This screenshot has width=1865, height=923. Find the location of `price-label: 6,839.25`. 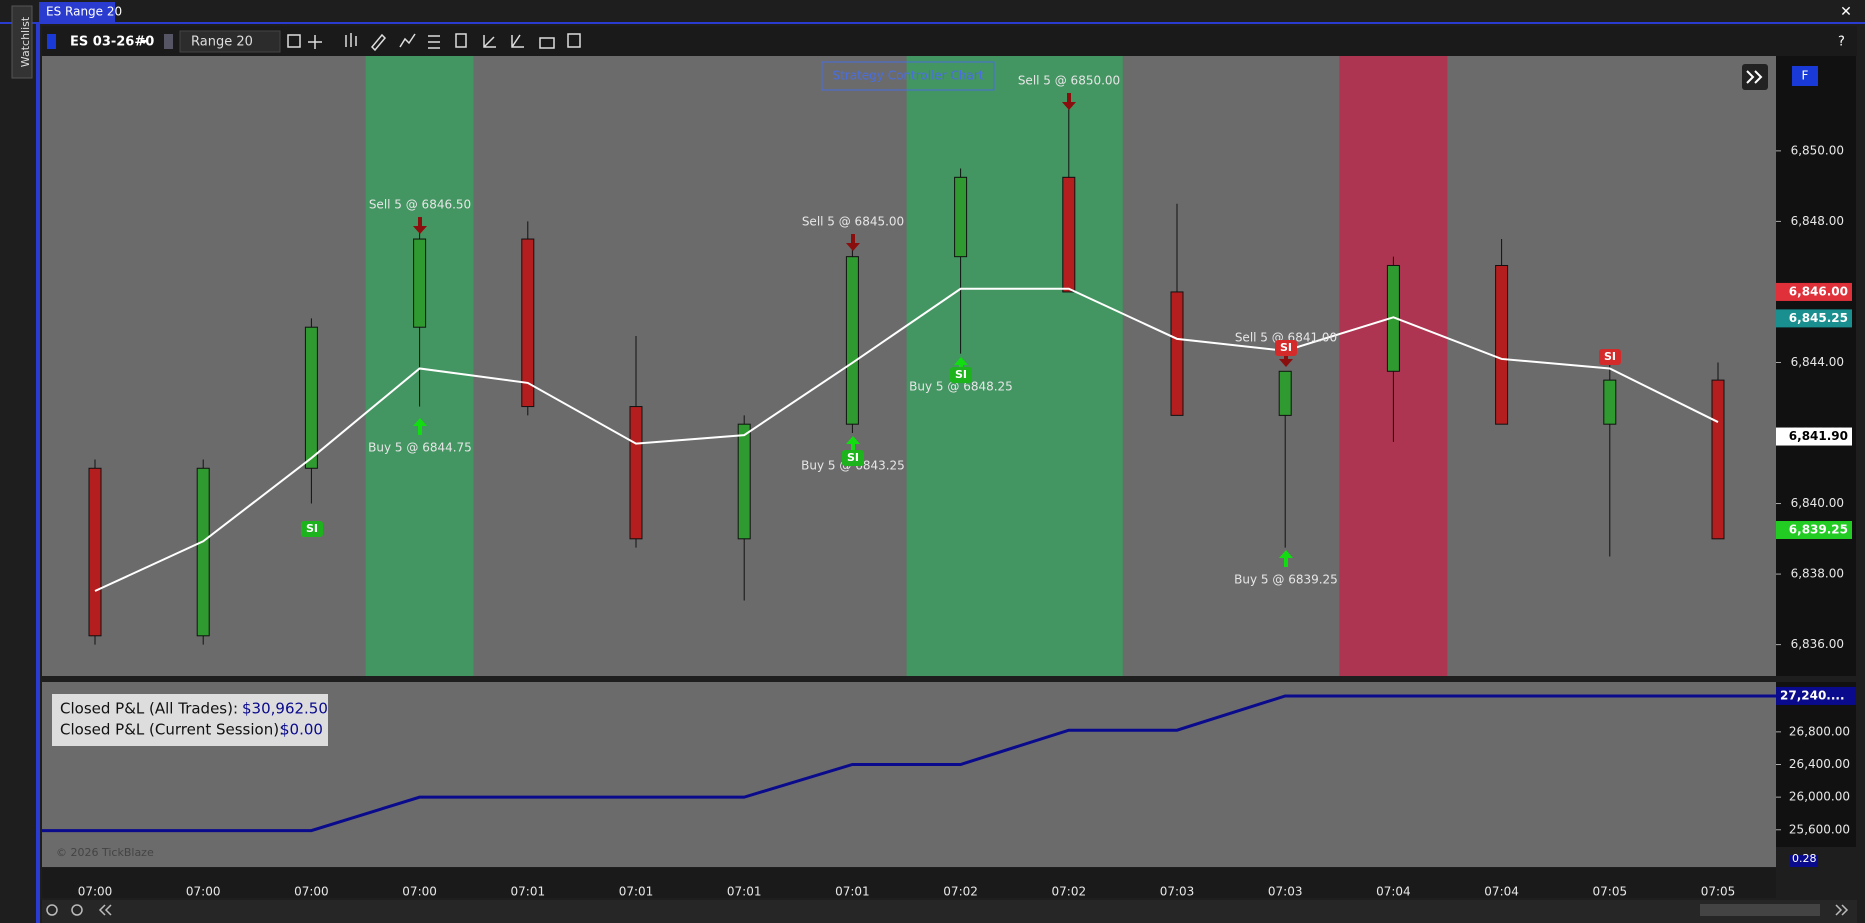

price-label: 6,839.25 is located at coordinates (1818, 529).